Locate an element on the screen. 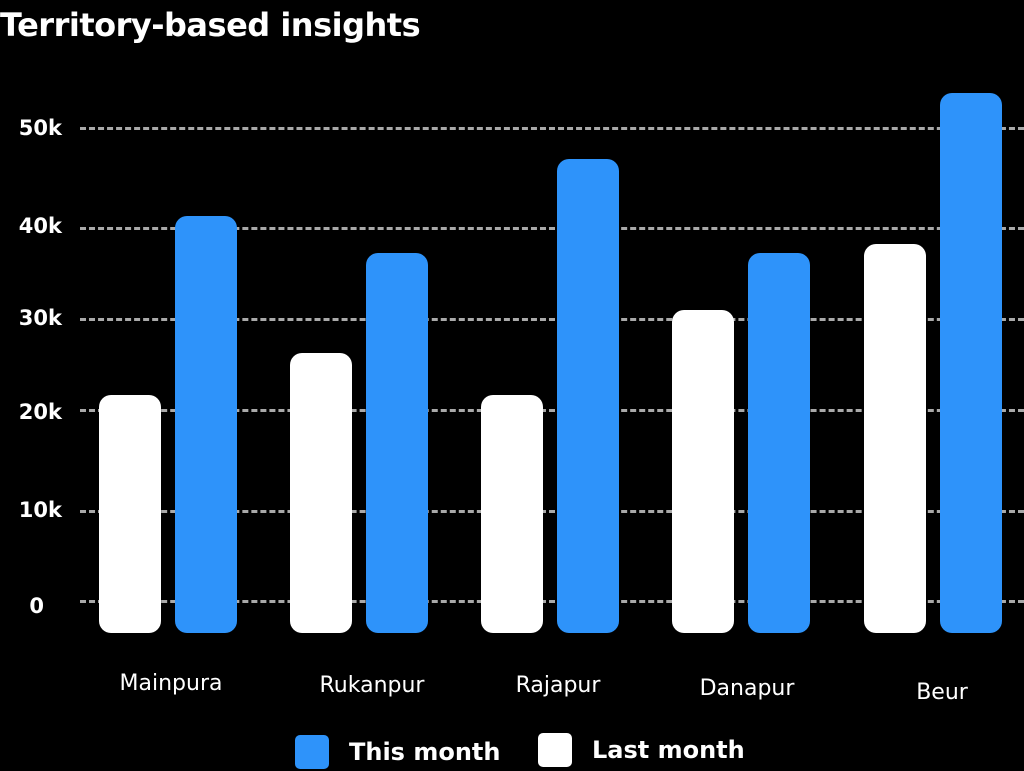 This screenshot has width=1024, height=771. bar-rukanpur-this-month is located at coordinates (397, 443).